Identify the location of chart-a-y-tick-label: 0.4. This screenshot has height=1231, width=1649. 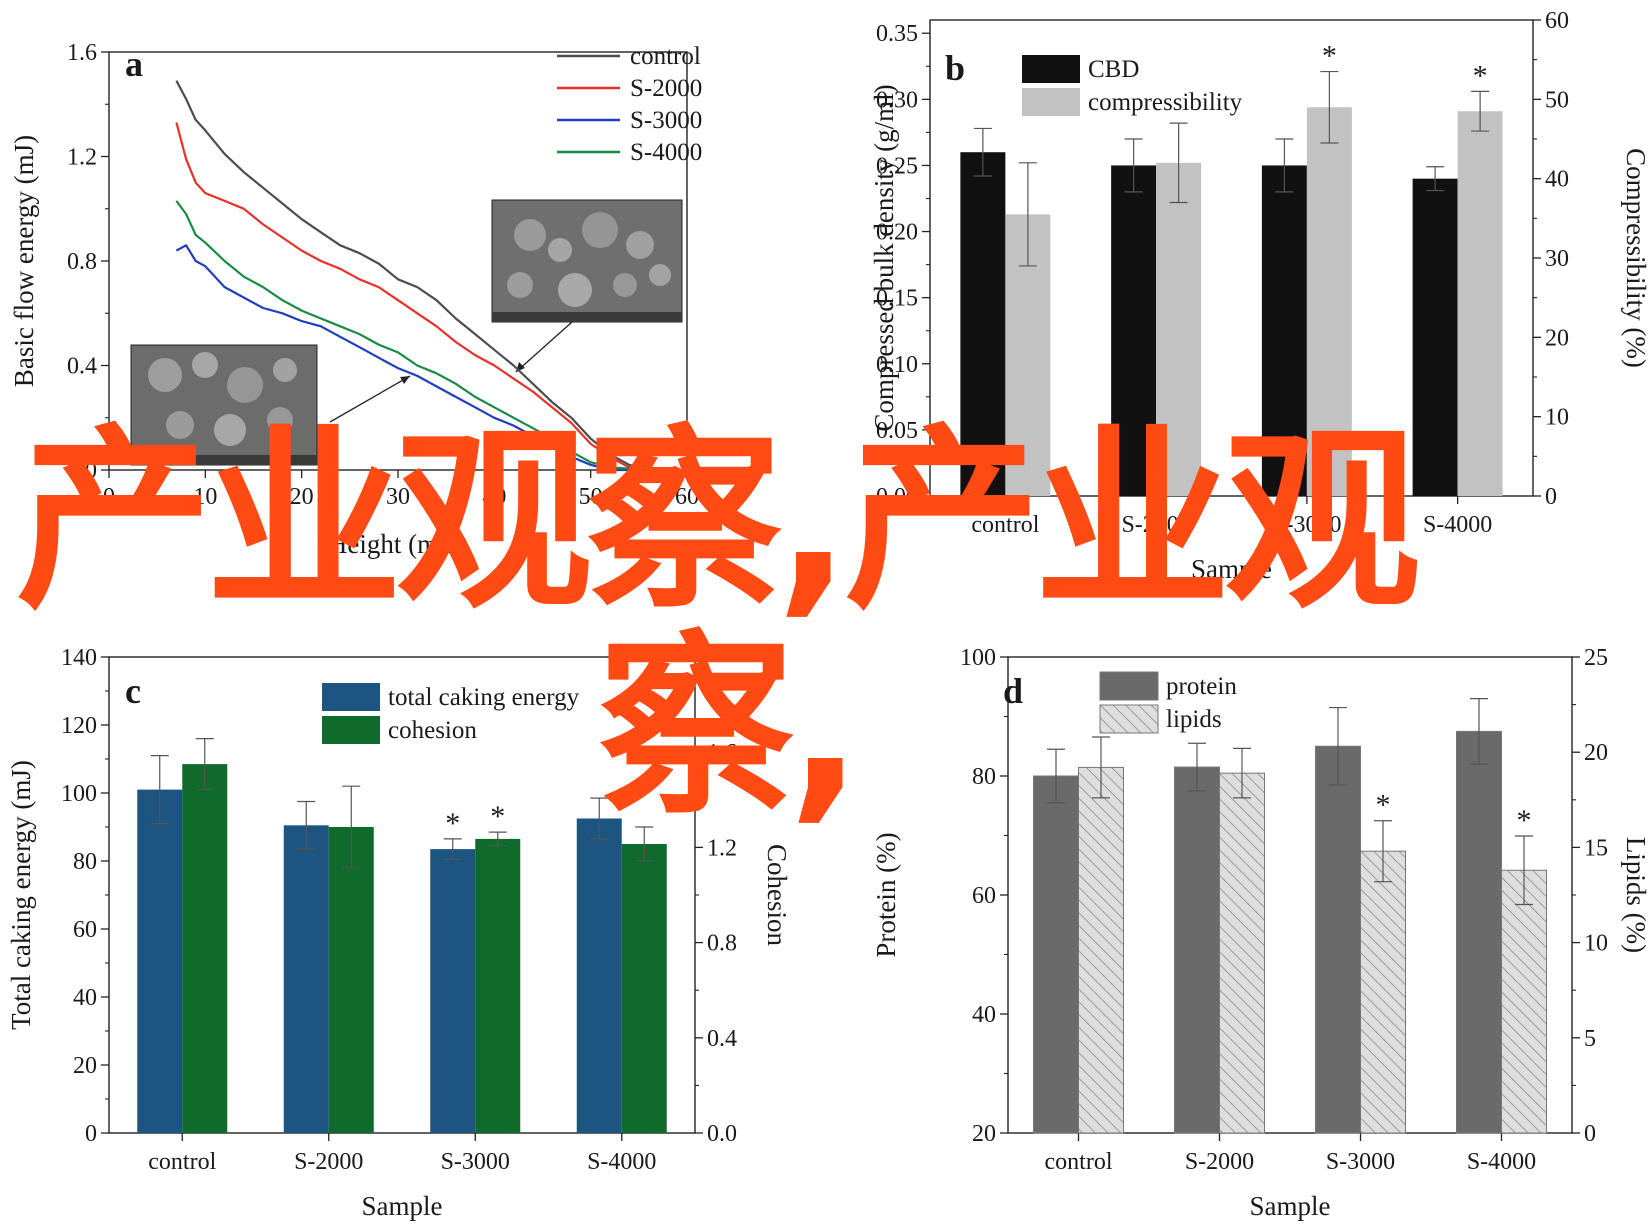
(82, 367).